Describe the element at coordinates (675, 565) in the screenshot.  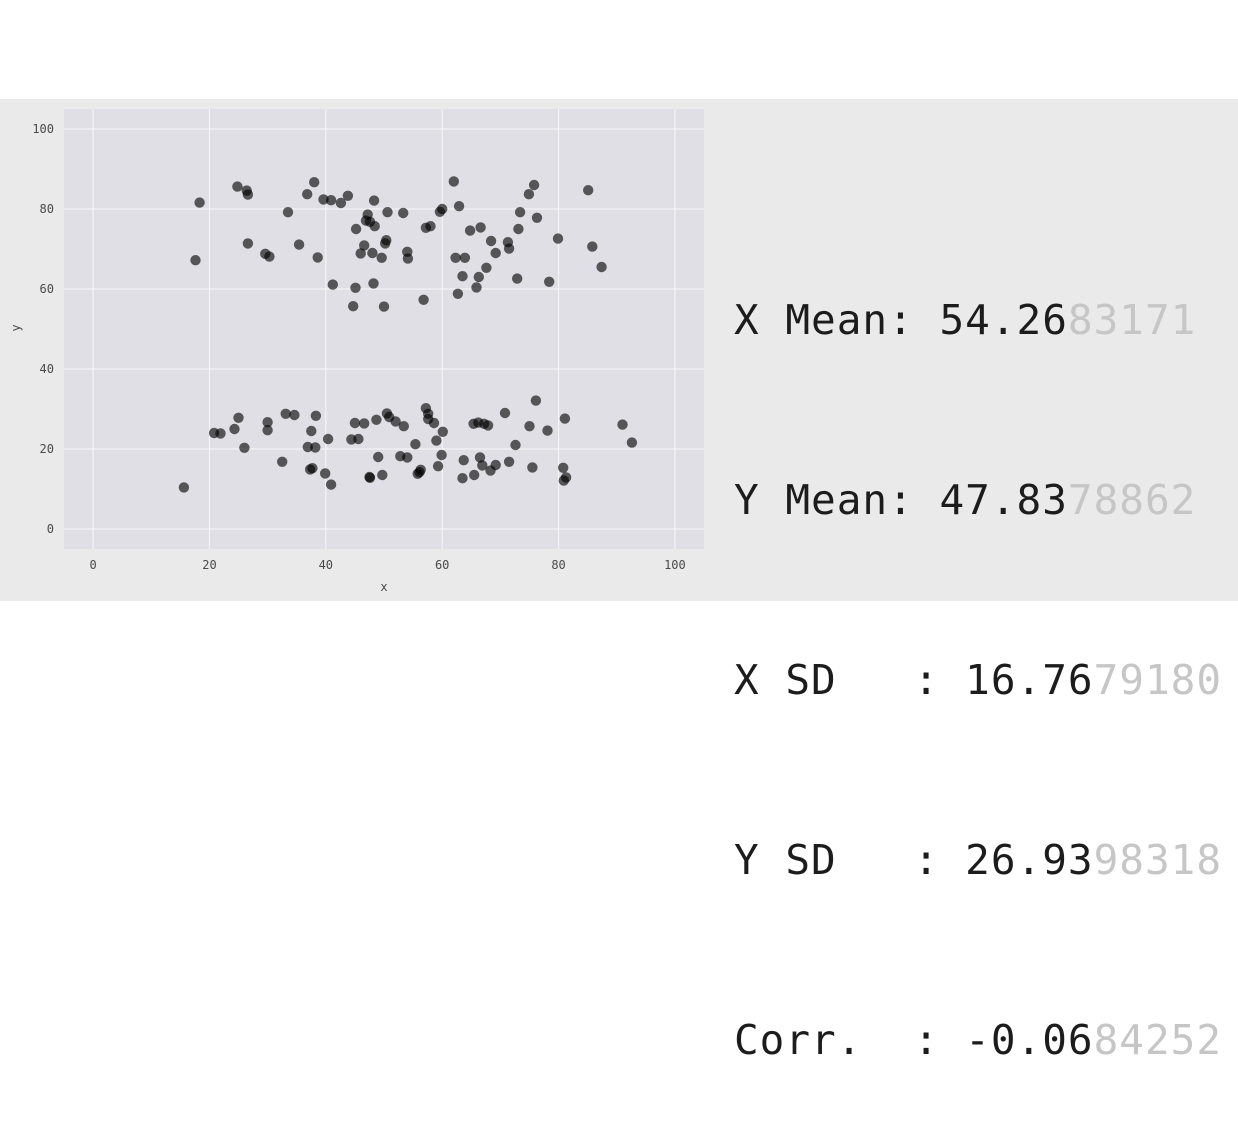
I see `x-tick-label: 100` at that location.